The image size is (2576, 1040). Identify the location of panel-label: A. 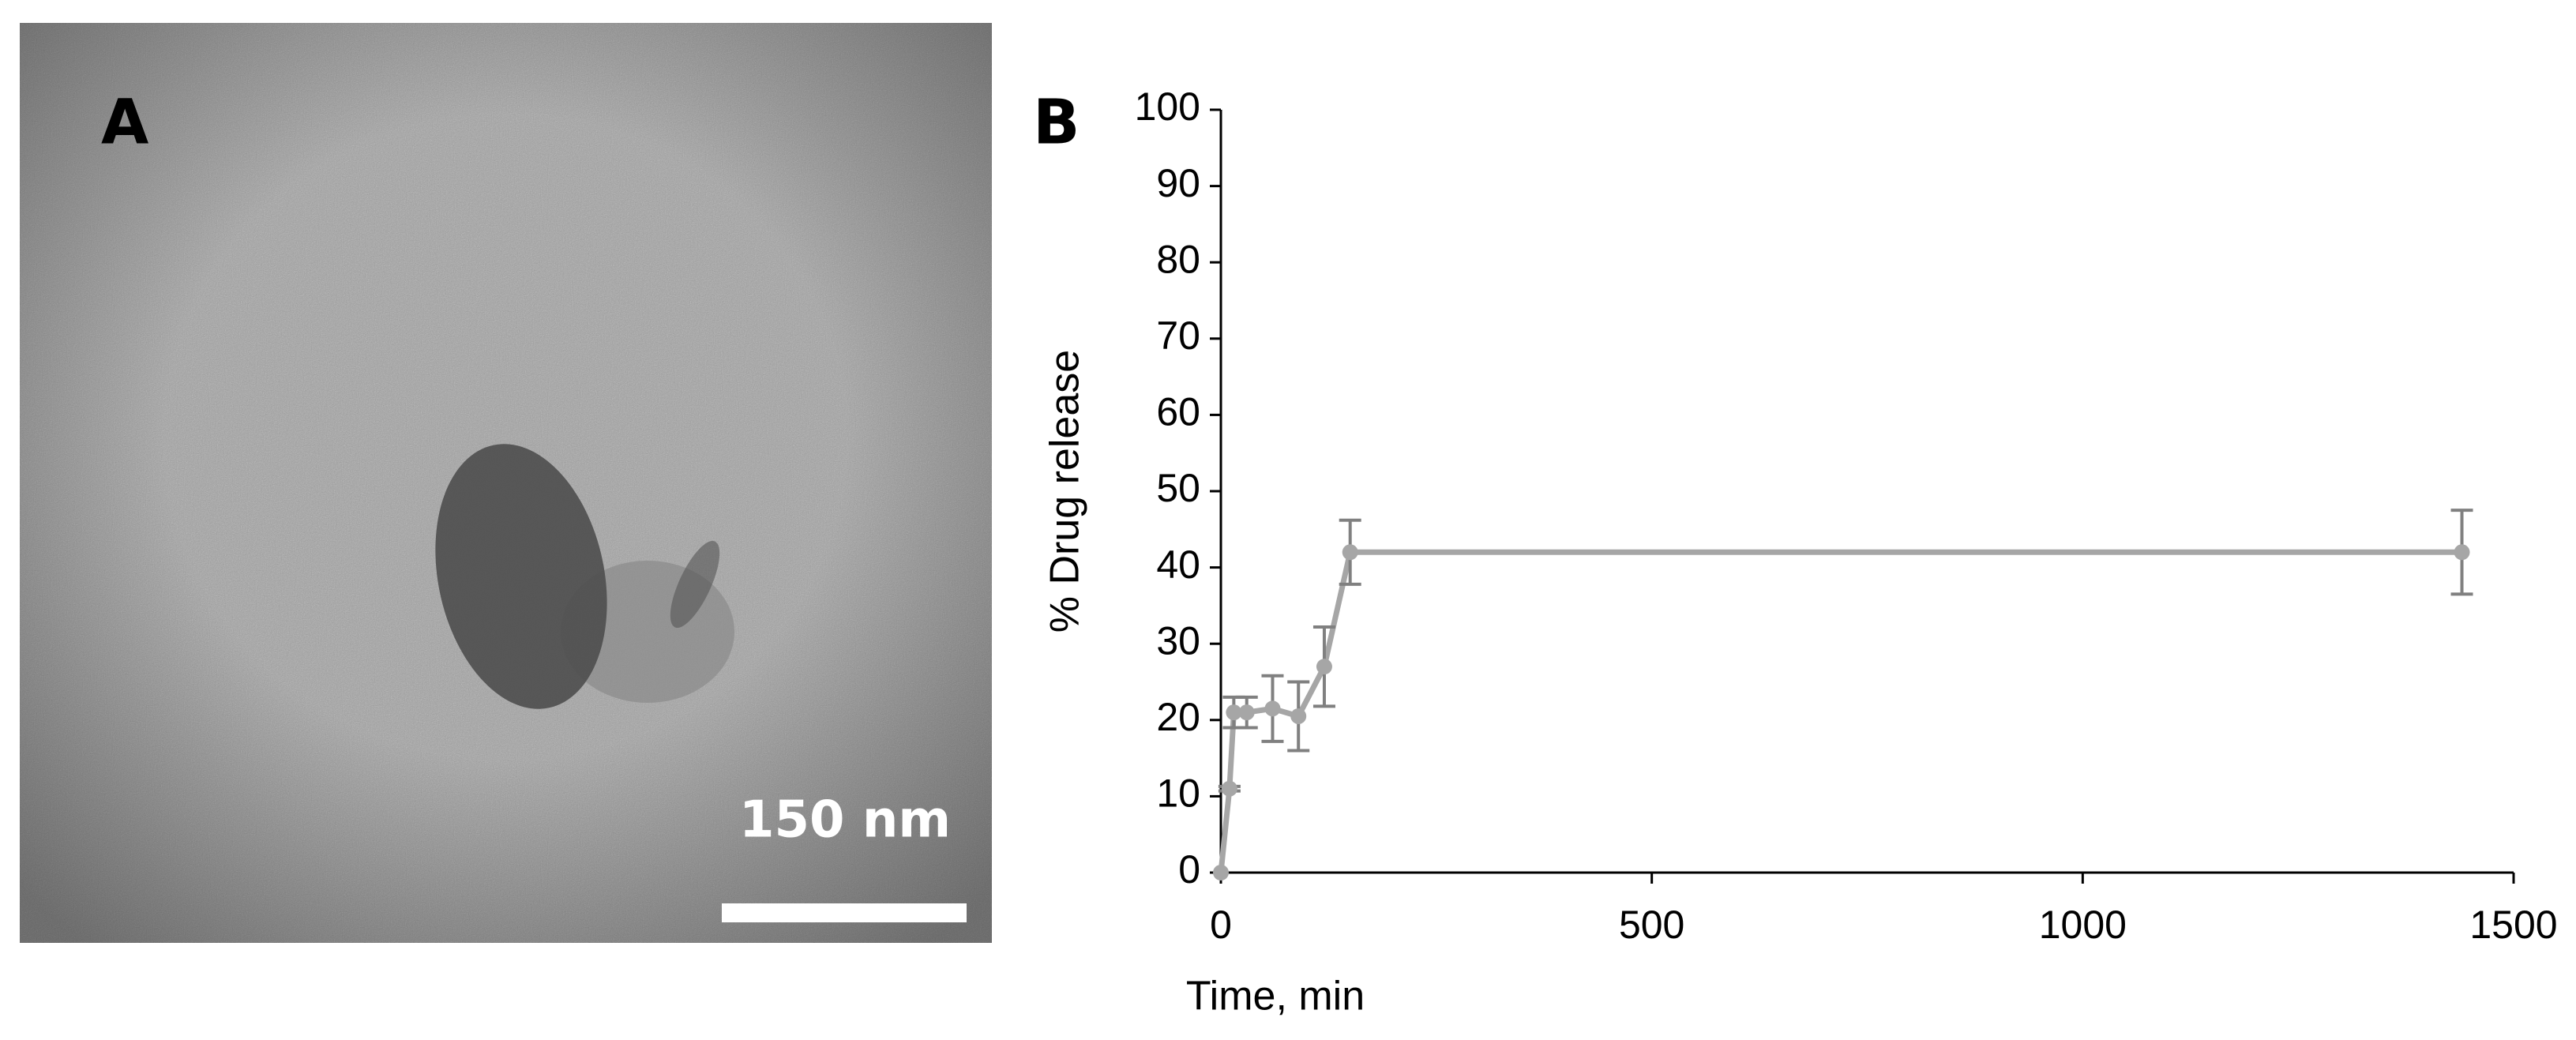
(124, 122).